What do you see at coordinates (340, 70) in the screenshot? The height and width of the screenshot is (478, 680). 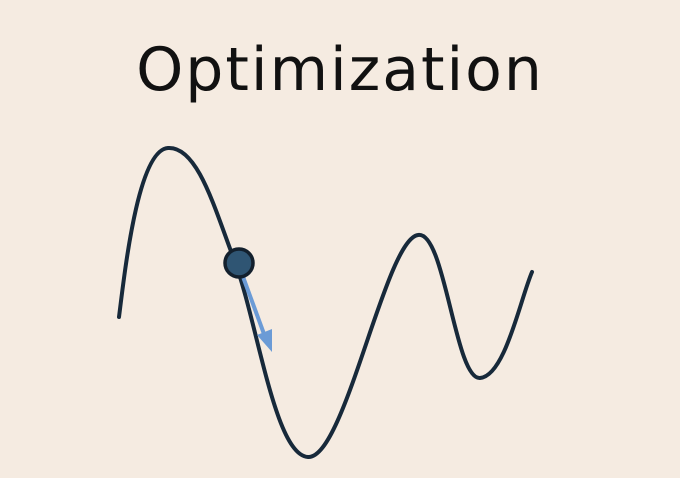 I see `page-title: Optimization` at bounding box center [340, 70].